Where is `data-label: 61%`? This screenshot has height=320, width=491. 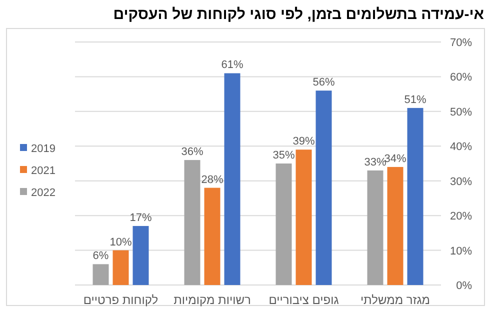 data-label: 61% is located at coordinates (232, 65).